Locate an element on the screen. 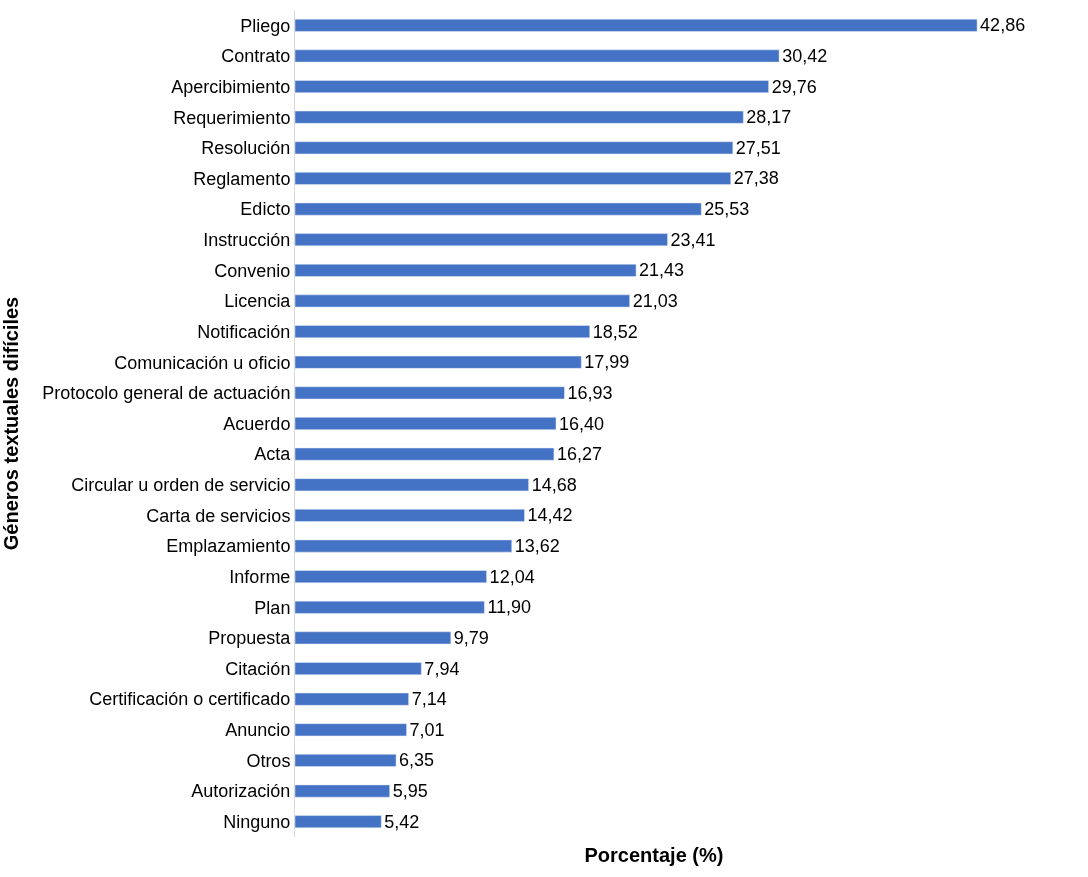  y-tick-label: Notificación is located at coordinates (244, 331).